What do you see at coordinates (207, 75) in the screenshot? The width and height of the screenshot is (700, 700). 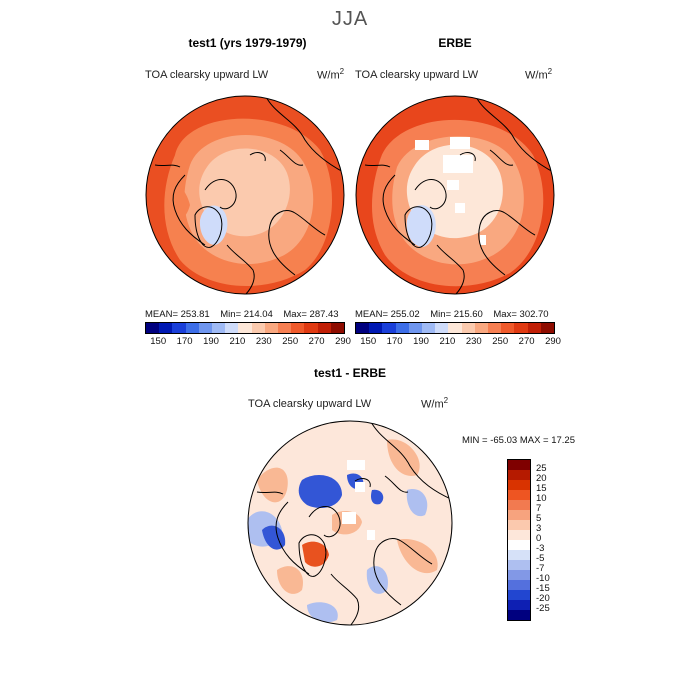 I see `left-variable-label: TOA clearsky upward LW` at bounding box center [207, 75].